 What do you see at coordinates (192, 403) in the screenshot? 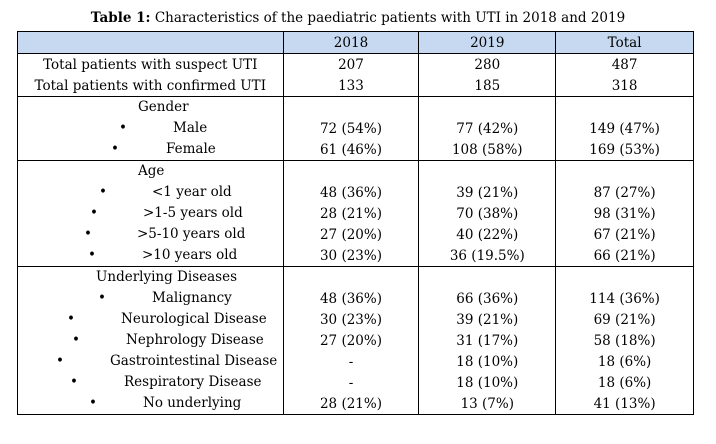
I see `row-label: No underlying` at bounding box center [192, 403].